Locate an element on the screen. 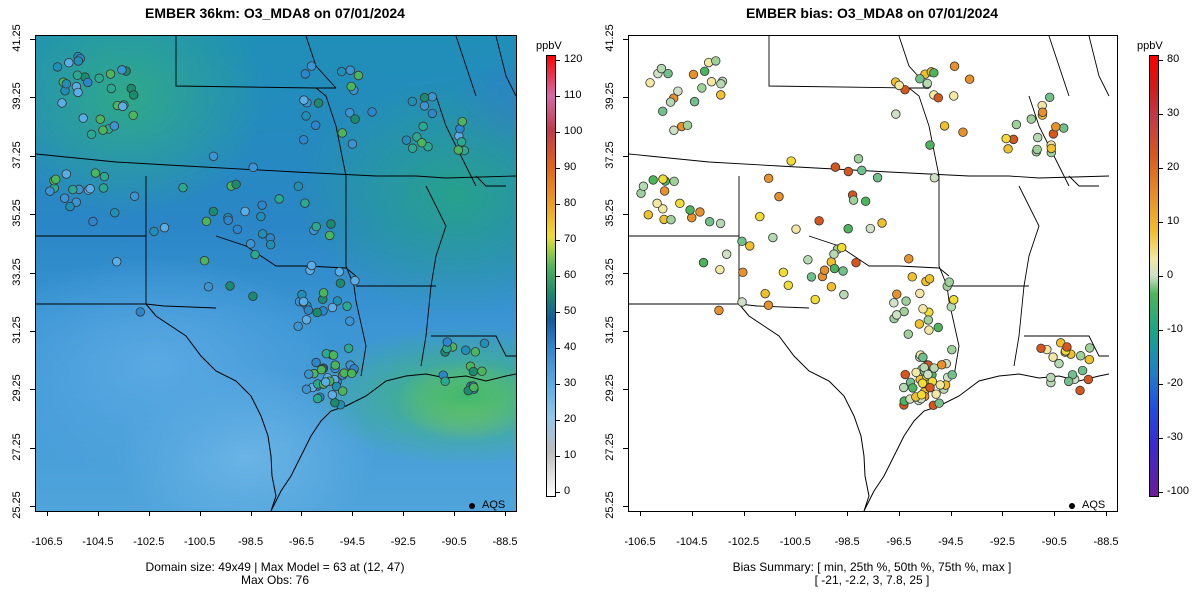  right-y-tick-label: 31.25 is located at coordinates (610, 330).